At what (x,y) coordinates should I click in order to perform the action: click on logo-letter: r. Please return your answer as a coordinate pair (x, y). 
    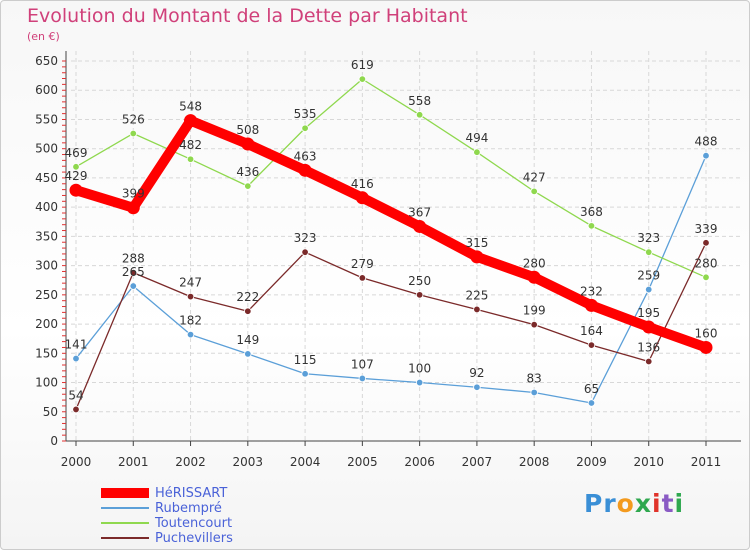
    Looking at the image, I should click on (610, 503).